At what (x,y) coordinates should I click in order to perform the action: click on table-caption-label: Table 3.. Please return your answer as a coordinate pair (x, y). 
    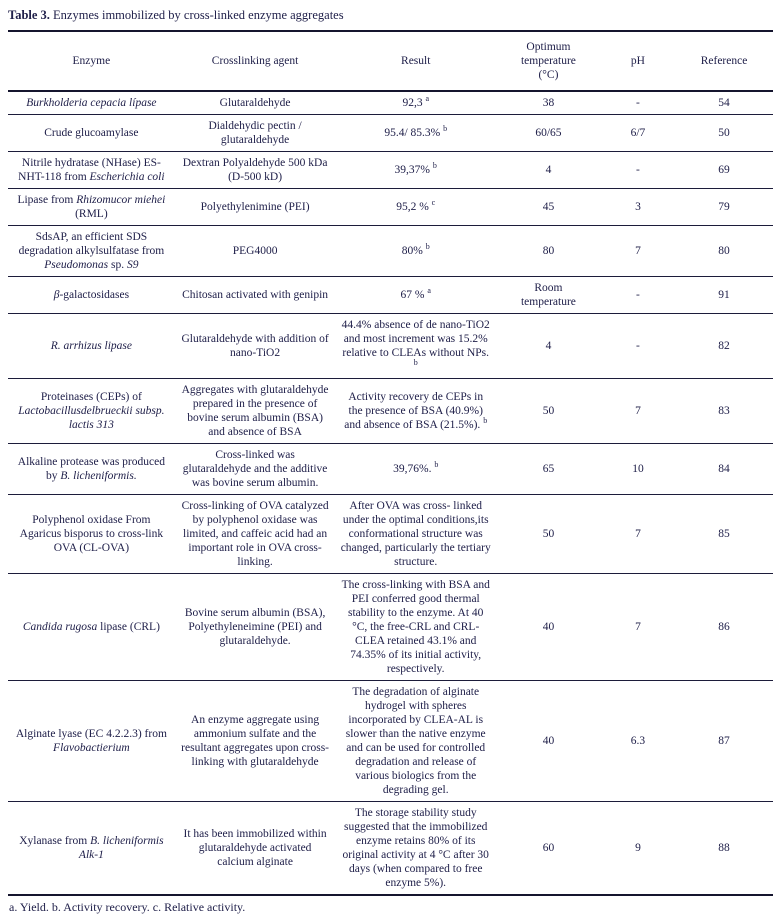
    Looking at the image, I should click on (29, 15).